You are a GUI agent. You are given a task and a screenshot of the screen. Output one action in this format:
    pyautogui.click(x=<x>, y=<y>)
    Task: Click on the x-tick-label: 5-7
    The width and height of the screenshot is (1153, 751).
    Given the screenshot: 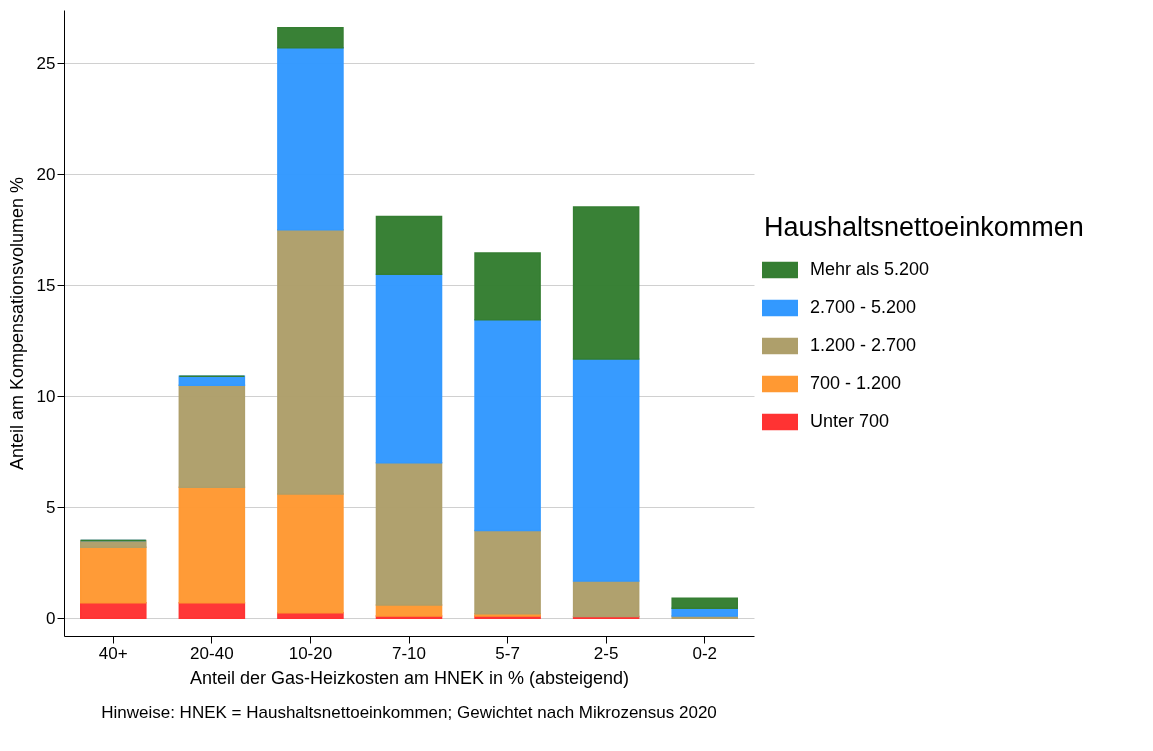 What is the action you would take?
    pyautogui.click(x=507, y=653)
    